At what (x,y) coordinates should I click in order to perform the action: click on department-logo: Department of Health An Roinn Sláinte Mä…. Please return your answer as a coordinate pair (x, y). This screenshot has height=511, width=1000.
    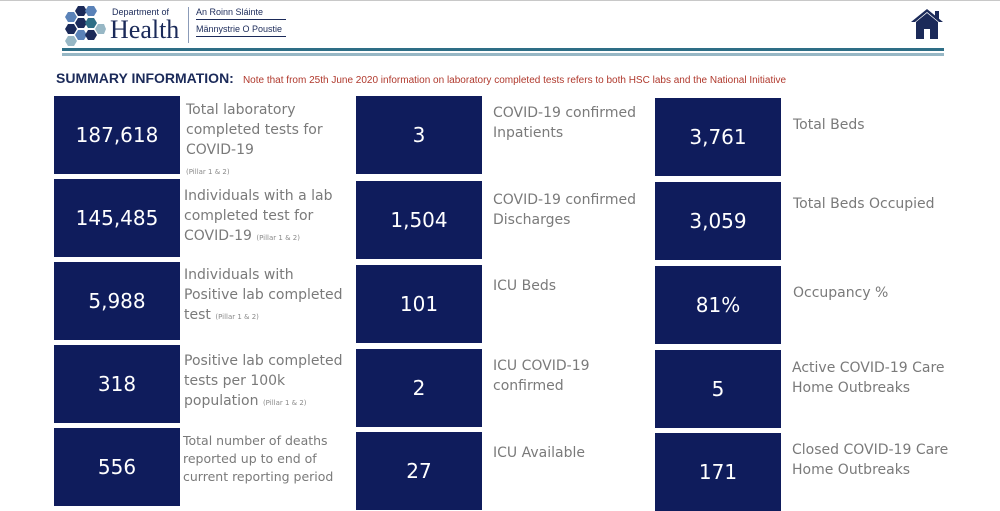
    Looking at the image, I should click on (177, 26).